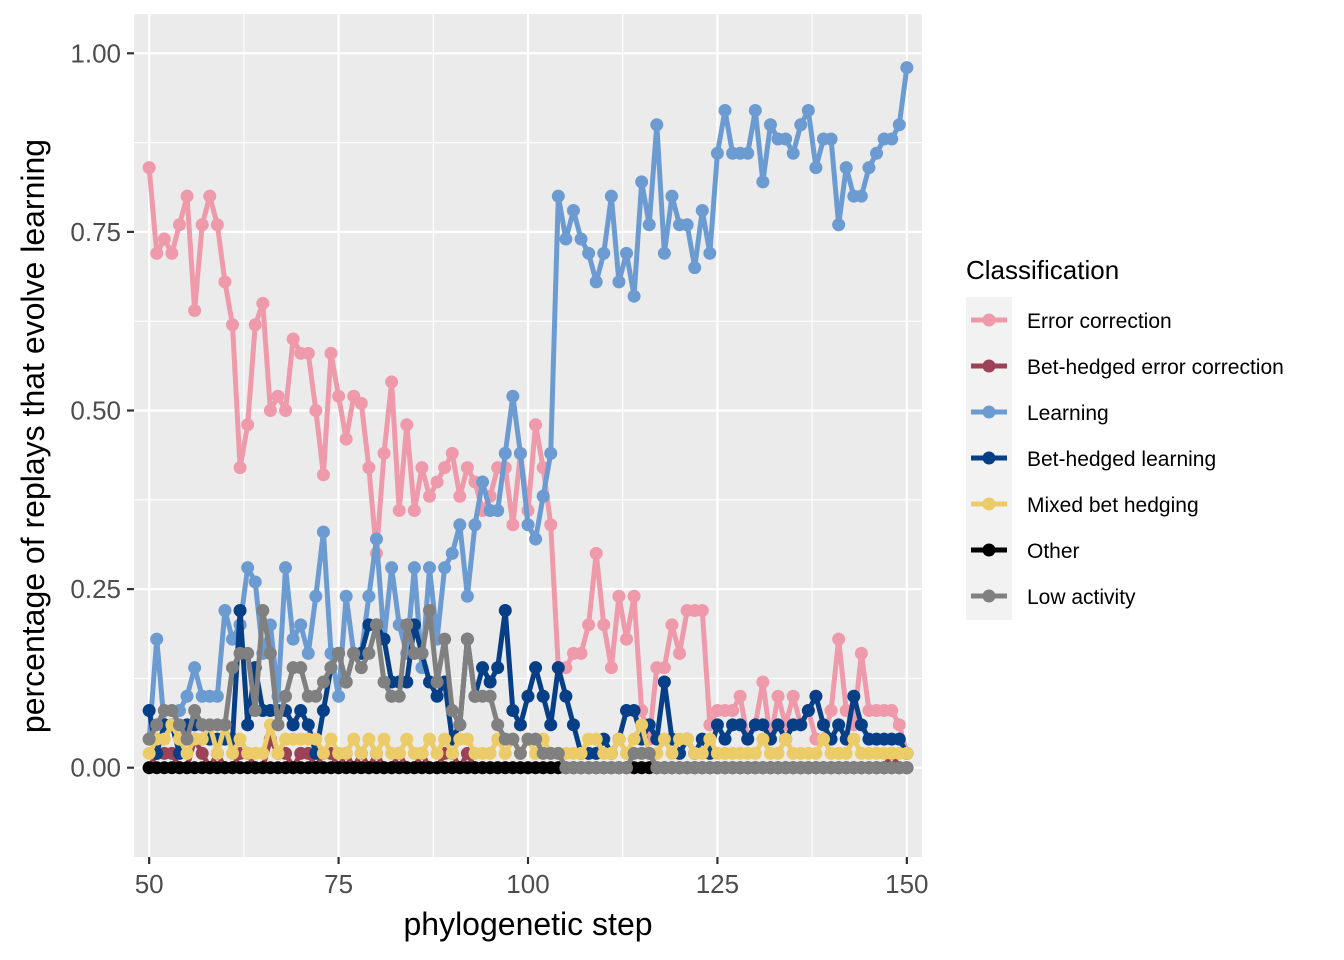 The image size is (1344, 960). Describe the element at coordinates (717, 884) in the screenshot. I see `x-tick-label-3: 125` at that location.